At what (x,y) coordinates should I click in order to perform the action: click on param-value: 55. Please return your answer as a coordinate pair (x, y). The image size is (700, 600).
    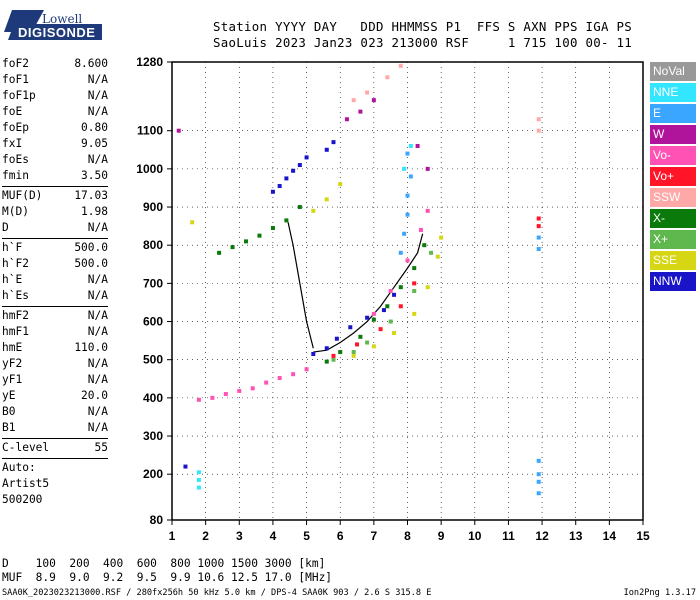
    Looking at the image, I should click on (101, 447).